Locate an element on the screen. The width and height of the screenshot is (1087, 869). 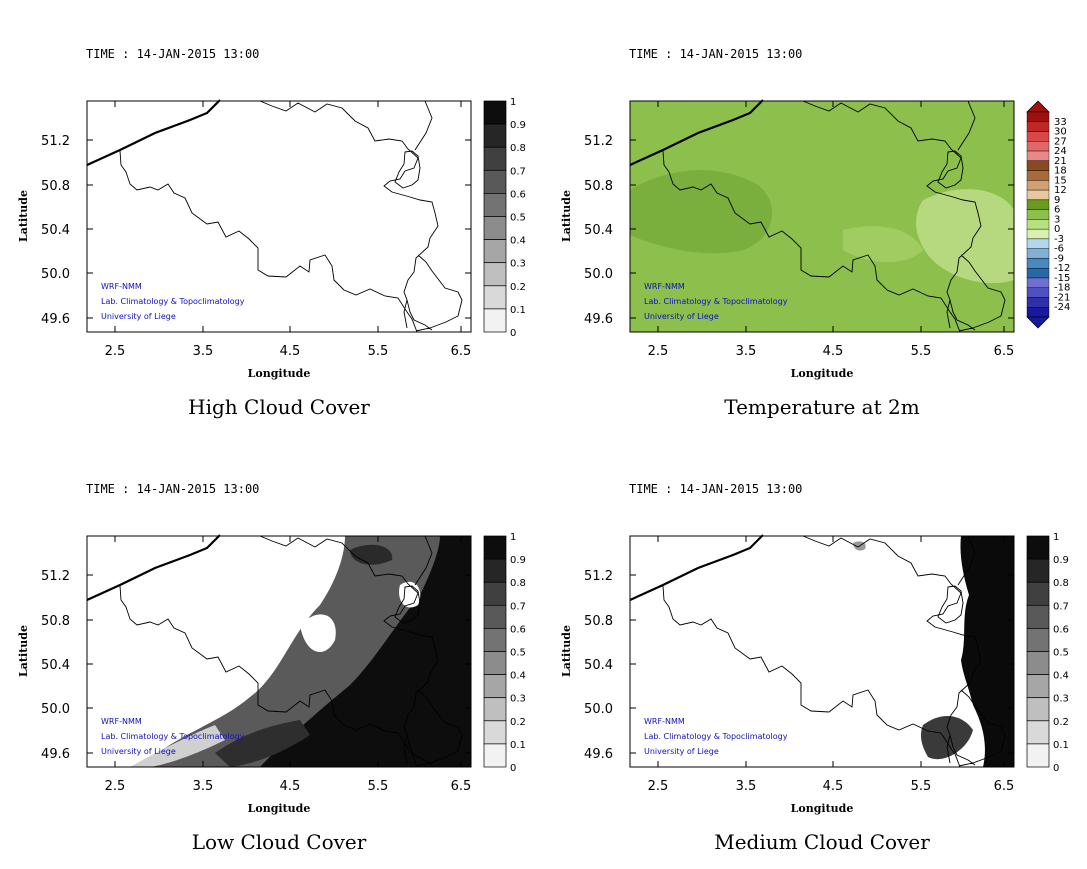
colorbar-label: 0.7 is located at coordinates (1061, 606).